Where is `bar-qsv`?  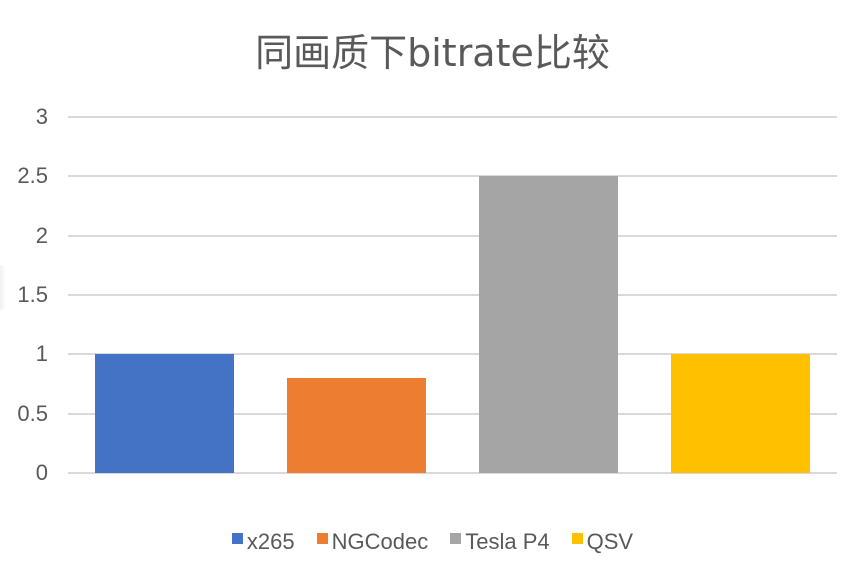
bar-qsv is located at coordinates (741, 413).